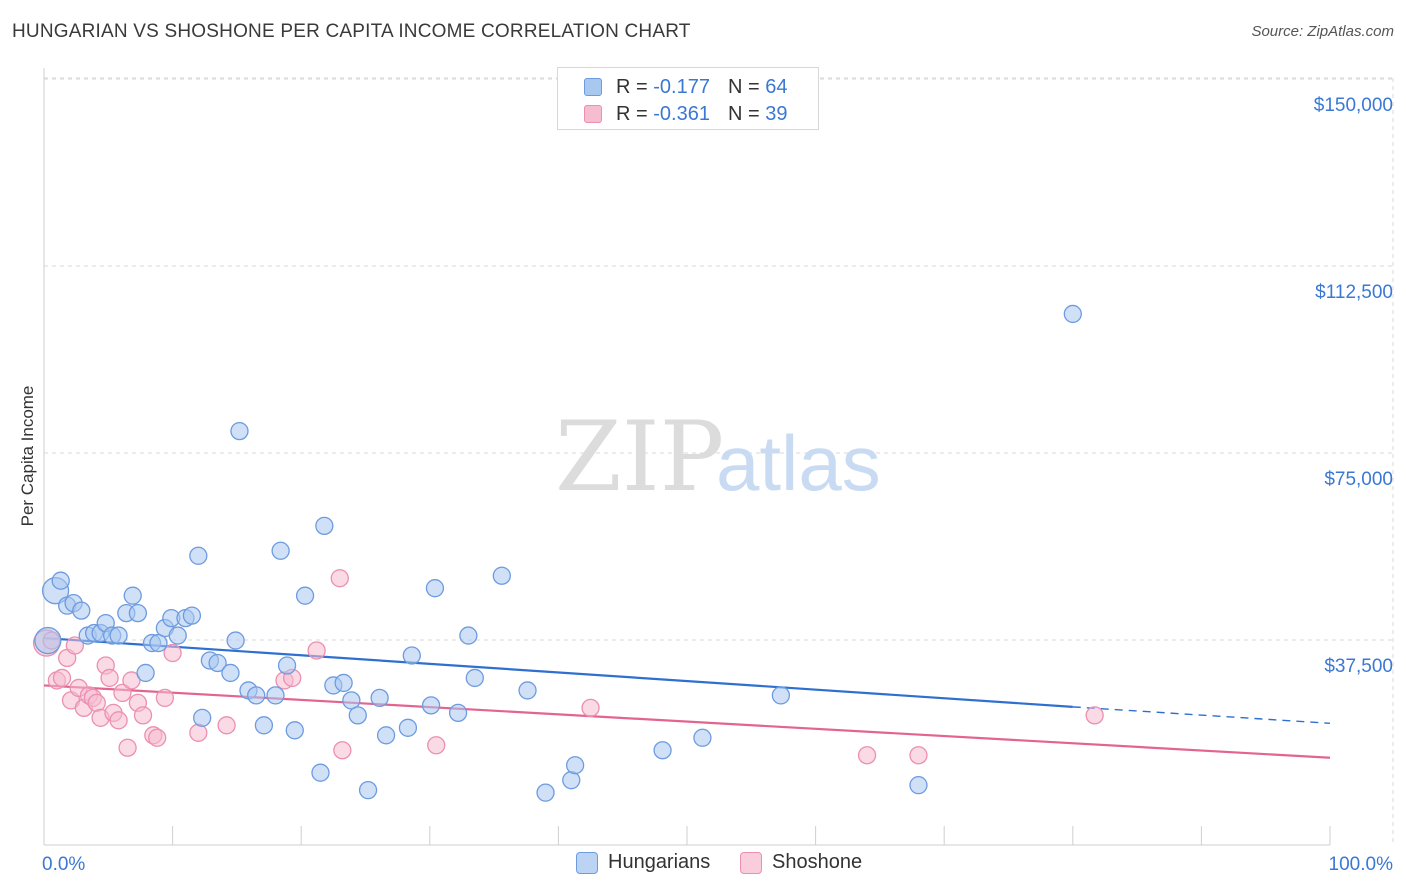 This screenshot has height=892, width=1406. Describe the element at coordinates (593, 87) in the screenshot. I see `legend-swatch-hungarians` at that location.